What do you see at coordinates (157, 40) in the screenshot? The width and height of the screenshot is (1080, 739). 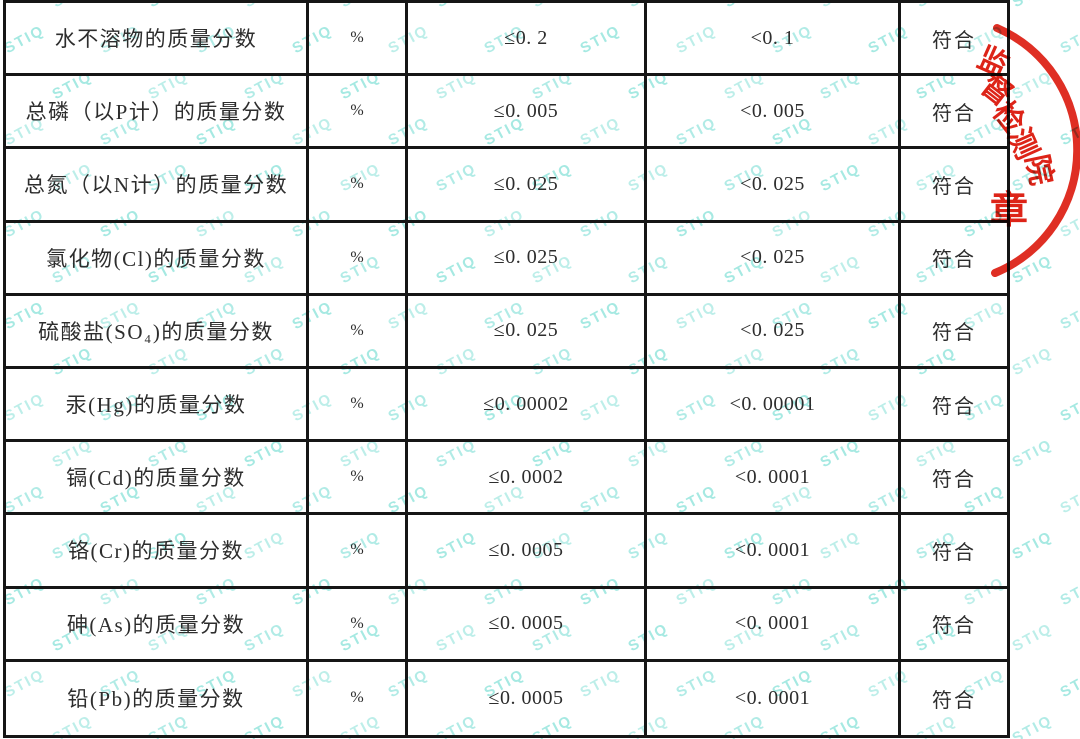 I see `param-name-cell: 水不溶物的质量分数` at bounding box center [157, 40].